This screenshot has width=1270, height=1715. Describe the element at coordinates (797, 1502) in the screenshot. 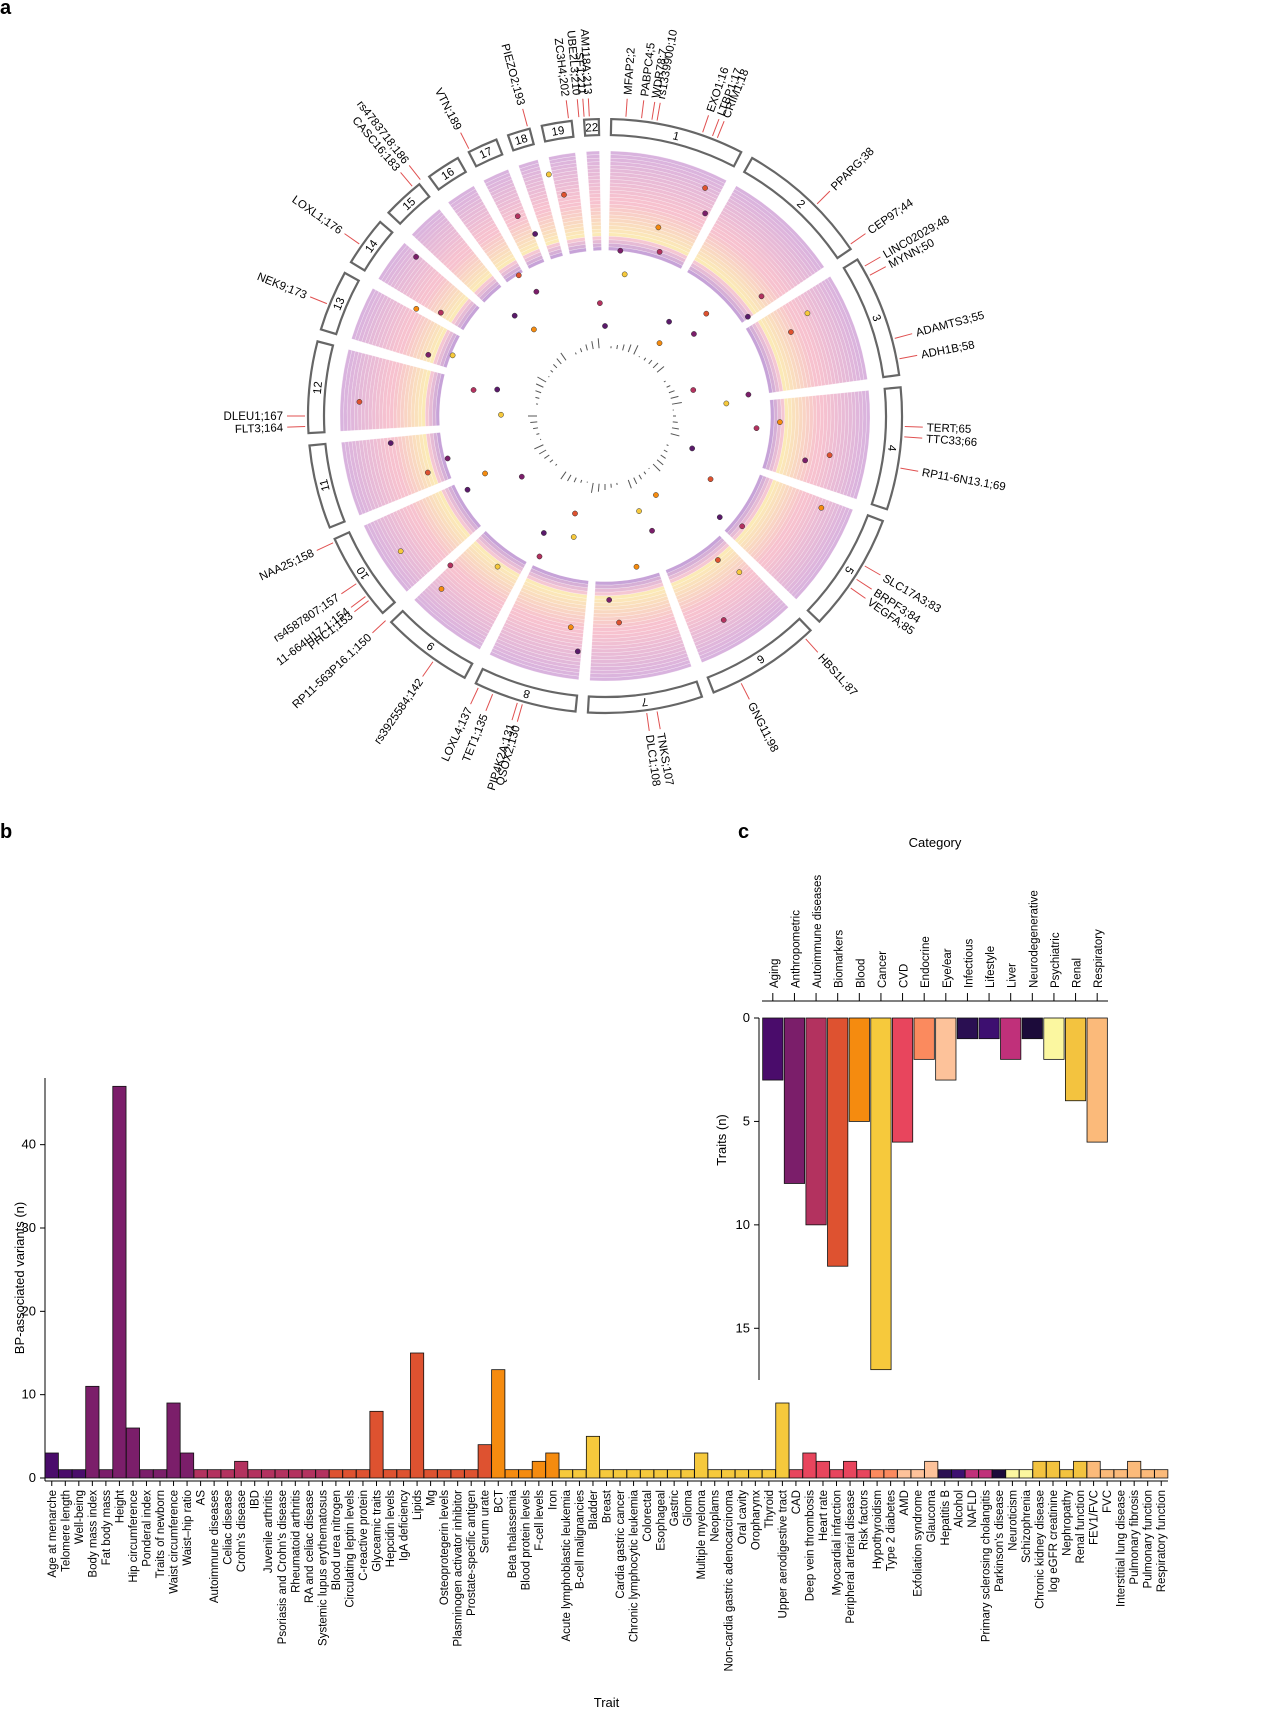

I see `x-tick-label-b: CAD` at that location.